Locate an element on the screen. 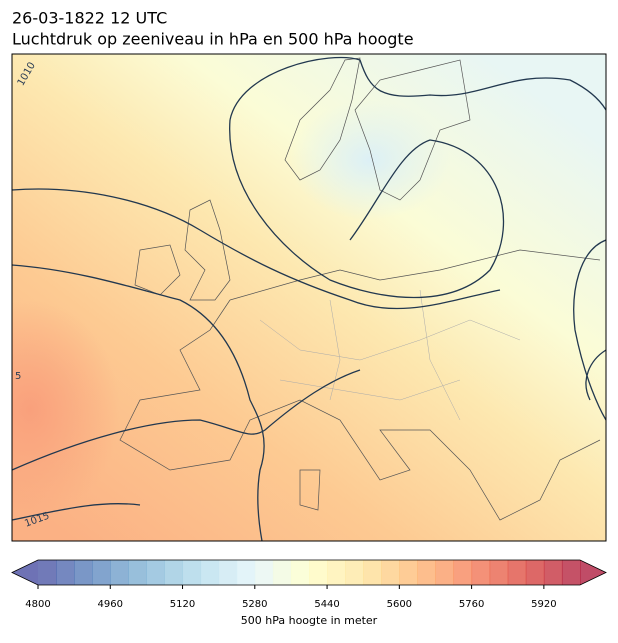 This screenshot has width=618, height=643. colorbar-tick-label: 5600 is located at coordinates (399, 604).